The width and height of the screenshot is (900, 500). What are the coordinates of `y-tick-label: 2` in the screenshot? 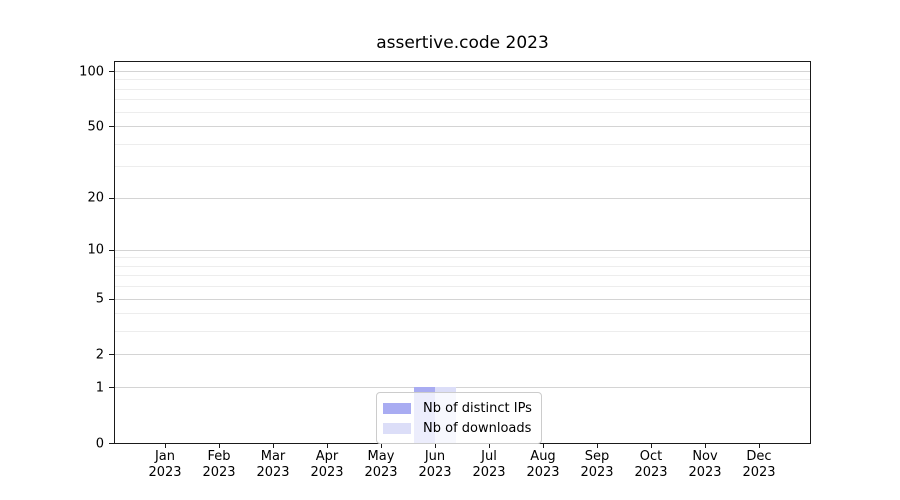 It's located at (99, 355).